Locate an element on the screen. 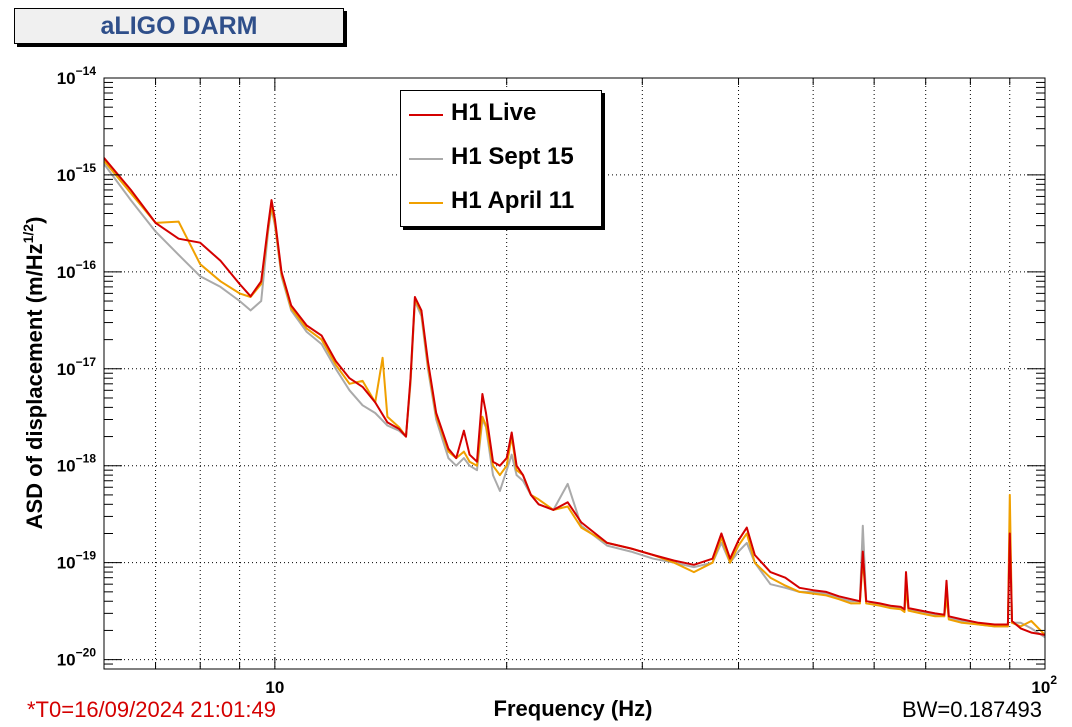 The image size is (1072, 727). y-tick-label: 10−20 is located at coordinates (77, 658).